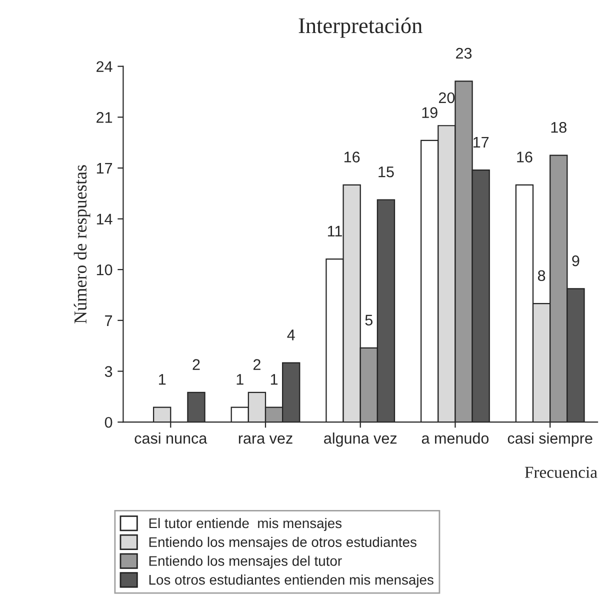  What do you see at coordinates (108, 320) in the screenshot?
I see `y-tick-label: 7` at bounding box center [108, 320].